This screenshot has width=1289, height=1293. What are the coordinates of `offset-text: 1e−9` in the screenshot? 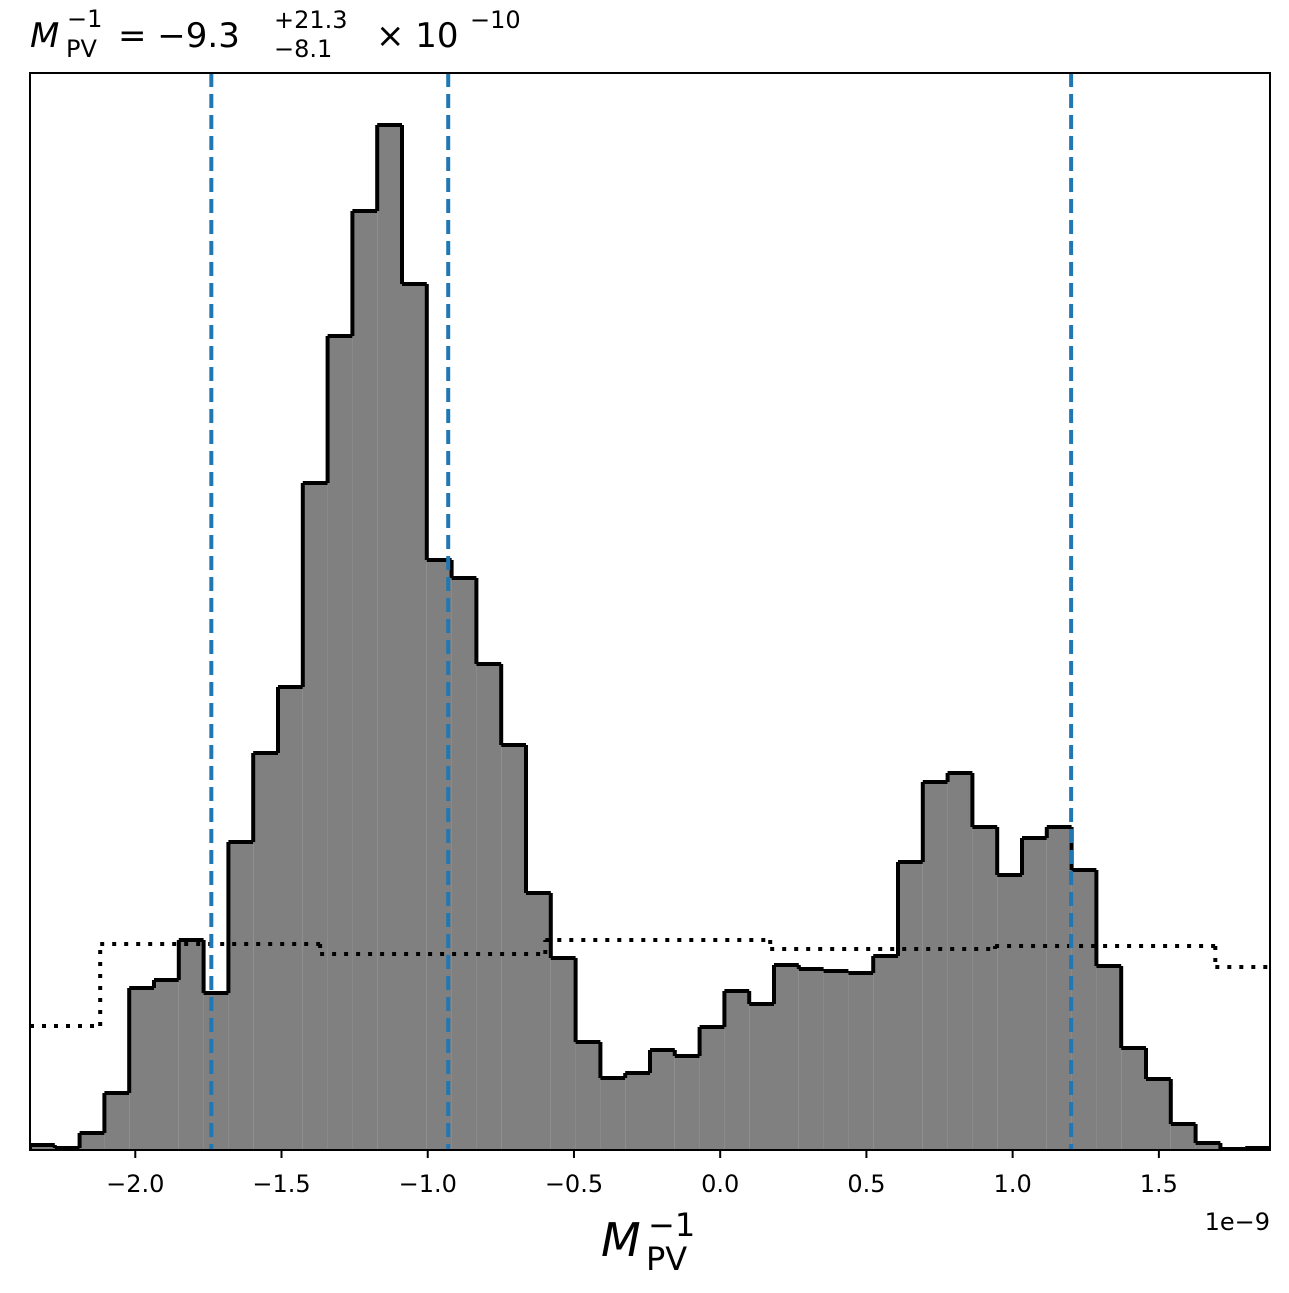 It's located at (1237, 1222).